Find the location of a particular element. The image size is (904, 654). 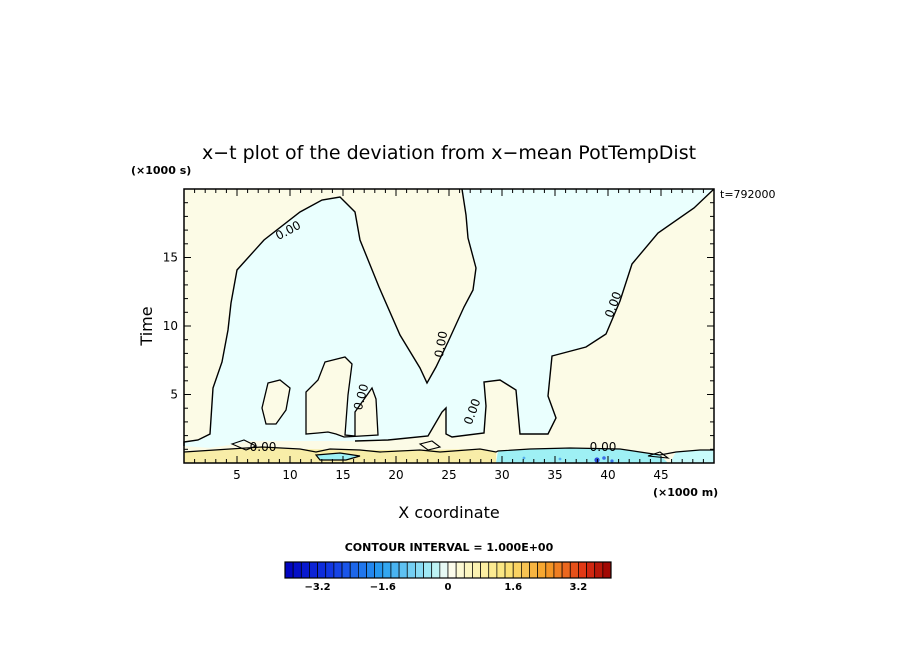

y-unit-label: (×1000 s) is located at coordinates (161, 170).